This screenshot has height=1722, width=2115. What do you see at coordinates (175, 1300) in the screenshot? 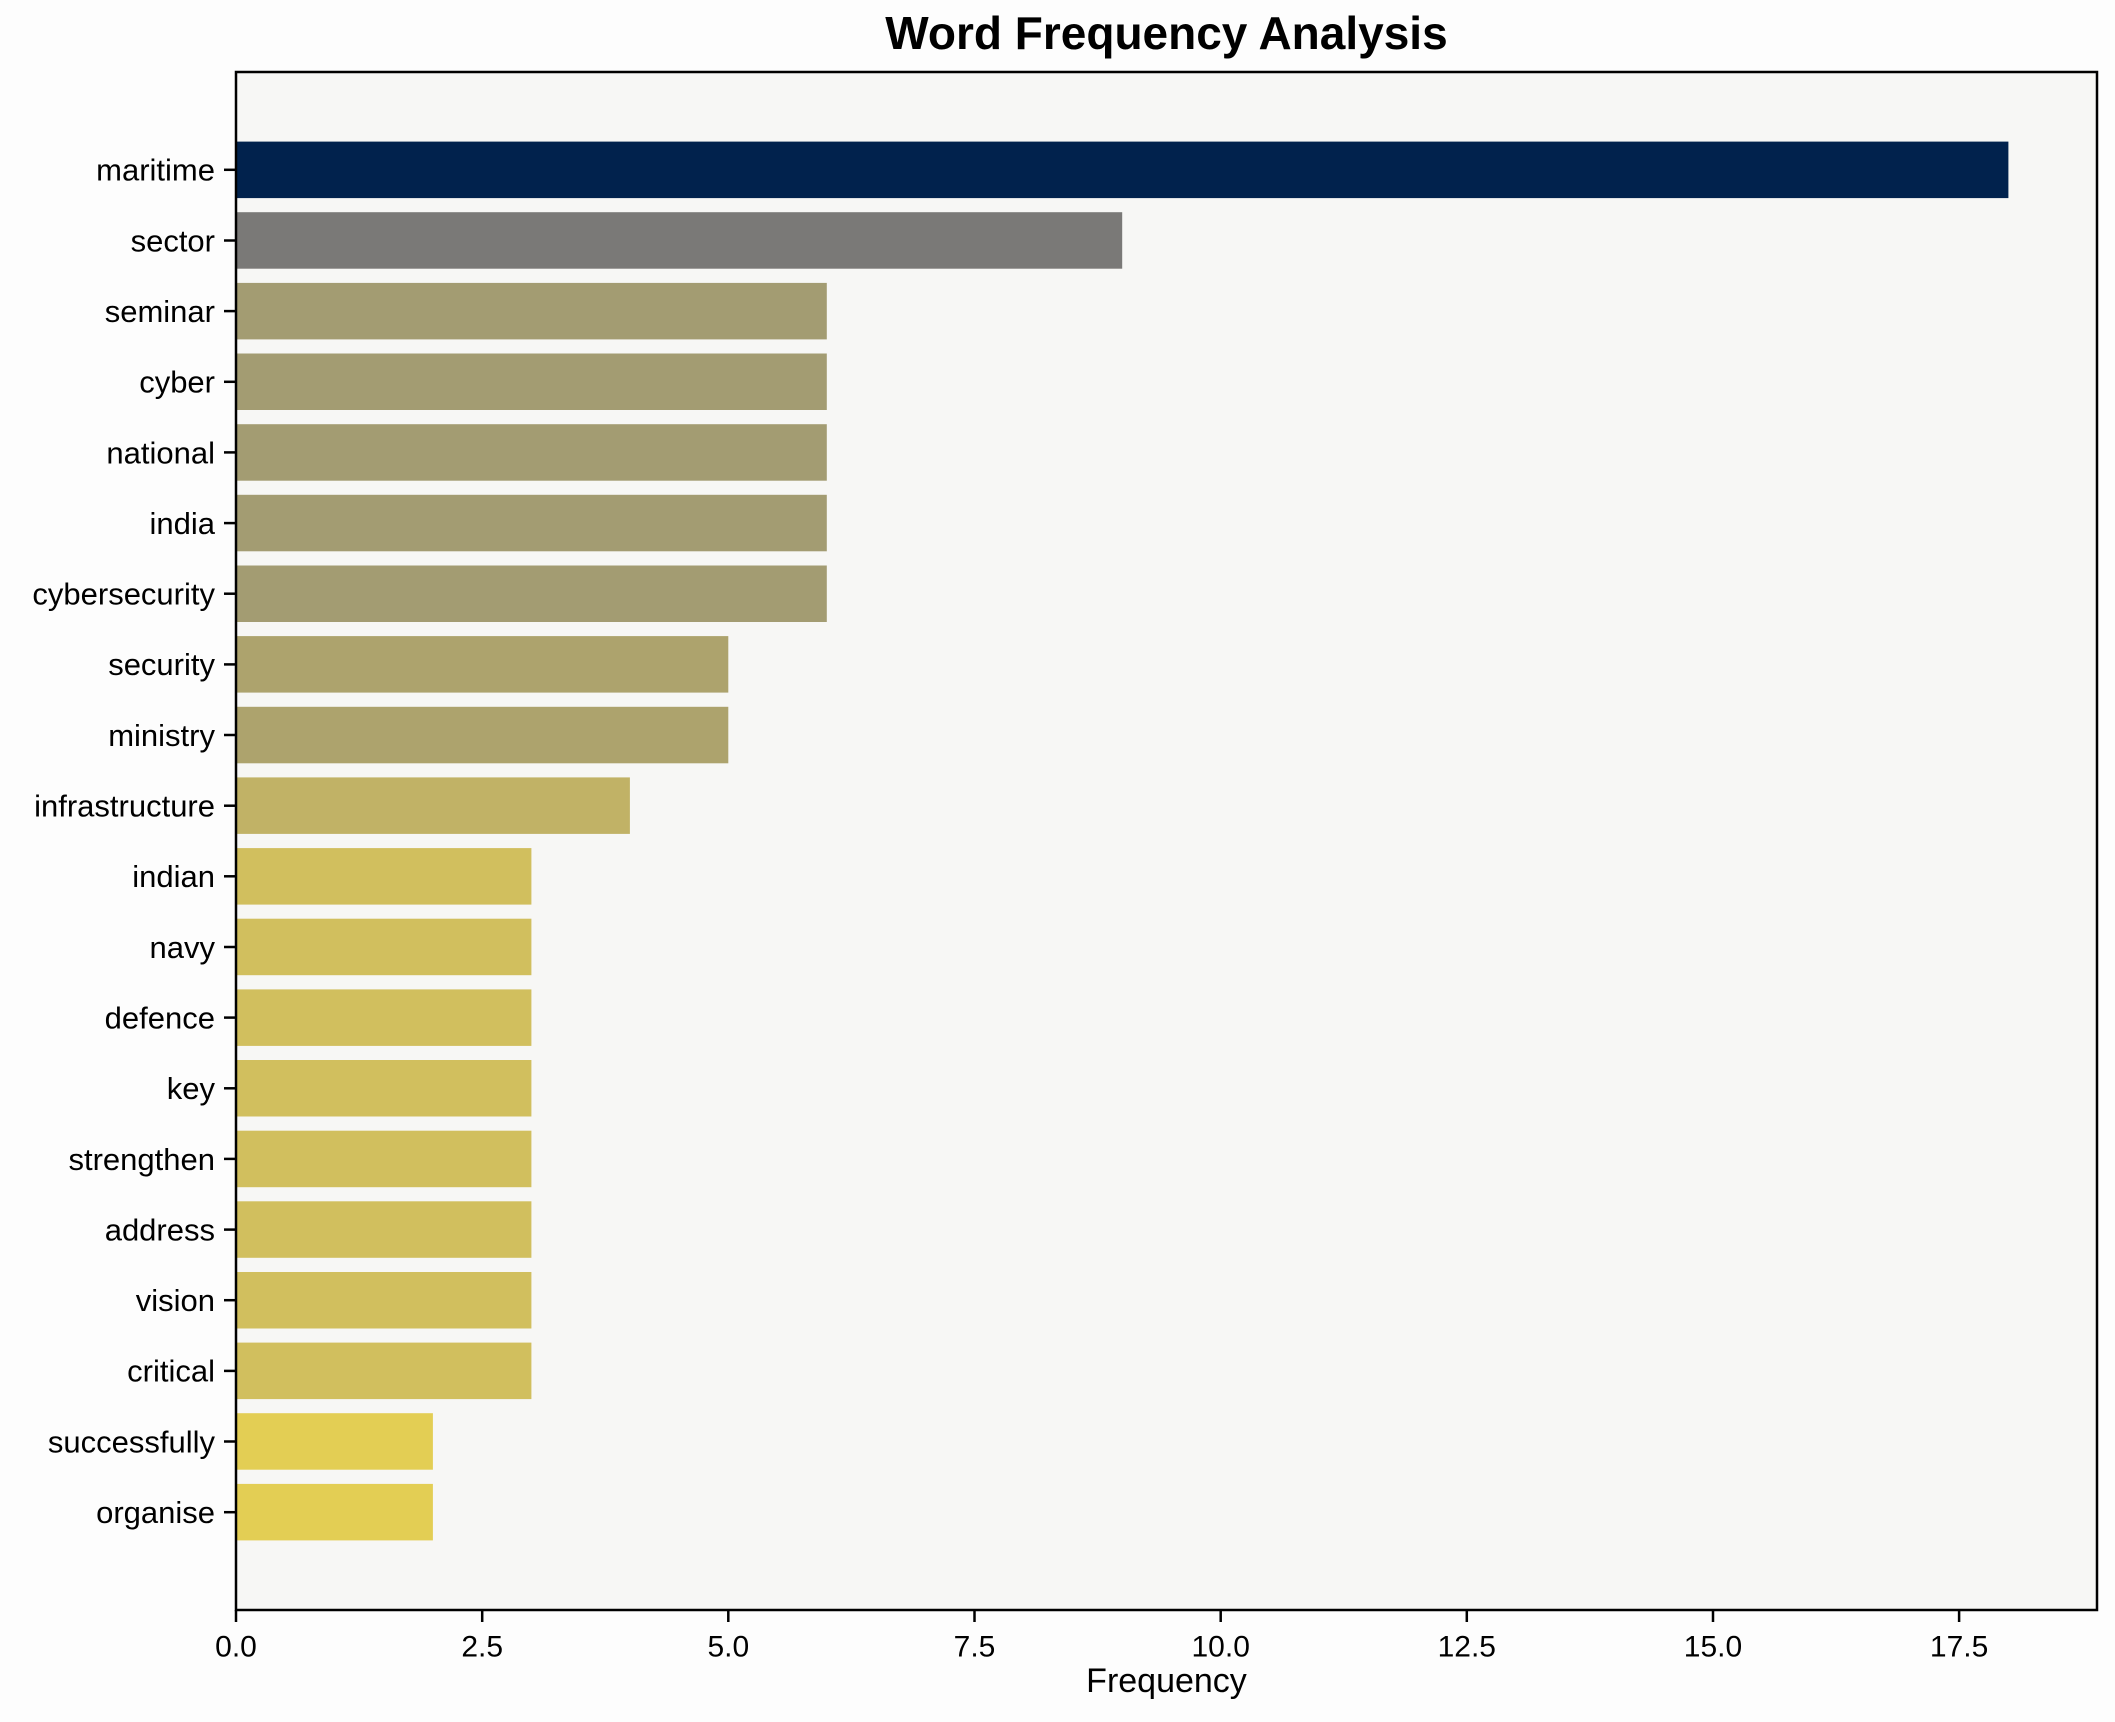
I see `y-tick-label: vision` at bounding box center [175, 1300].